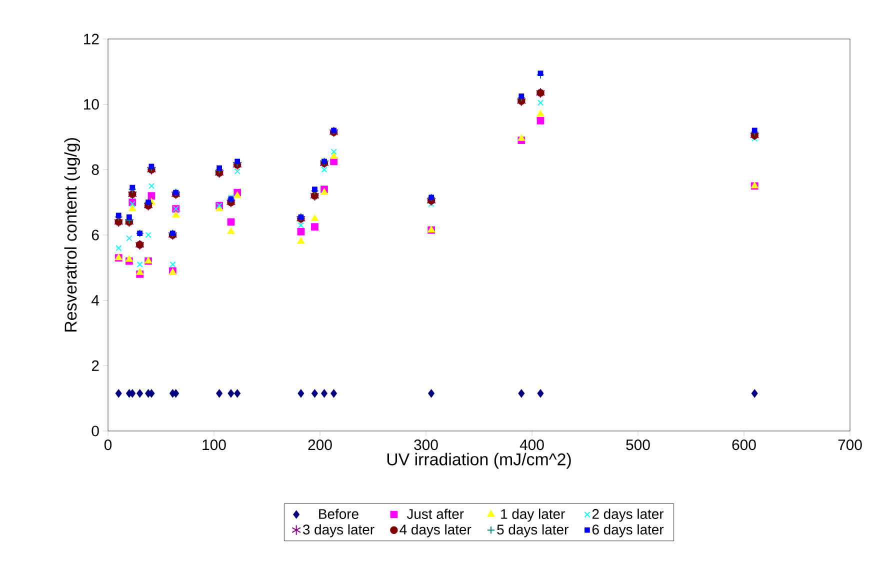 This screenshot has width=872, height=577. I want to click on y-tick-label: 2, so click(95, 365).